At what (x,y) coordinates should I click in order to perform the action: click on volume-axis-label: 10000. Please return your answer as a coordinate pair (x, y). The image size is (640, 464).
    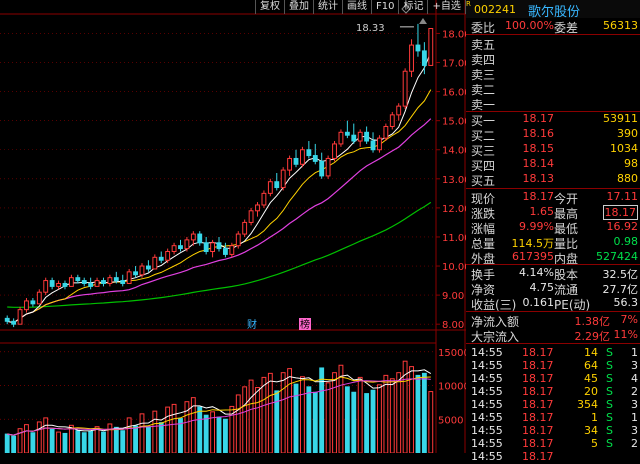
    Looking at the image, I should click on (452, 387).